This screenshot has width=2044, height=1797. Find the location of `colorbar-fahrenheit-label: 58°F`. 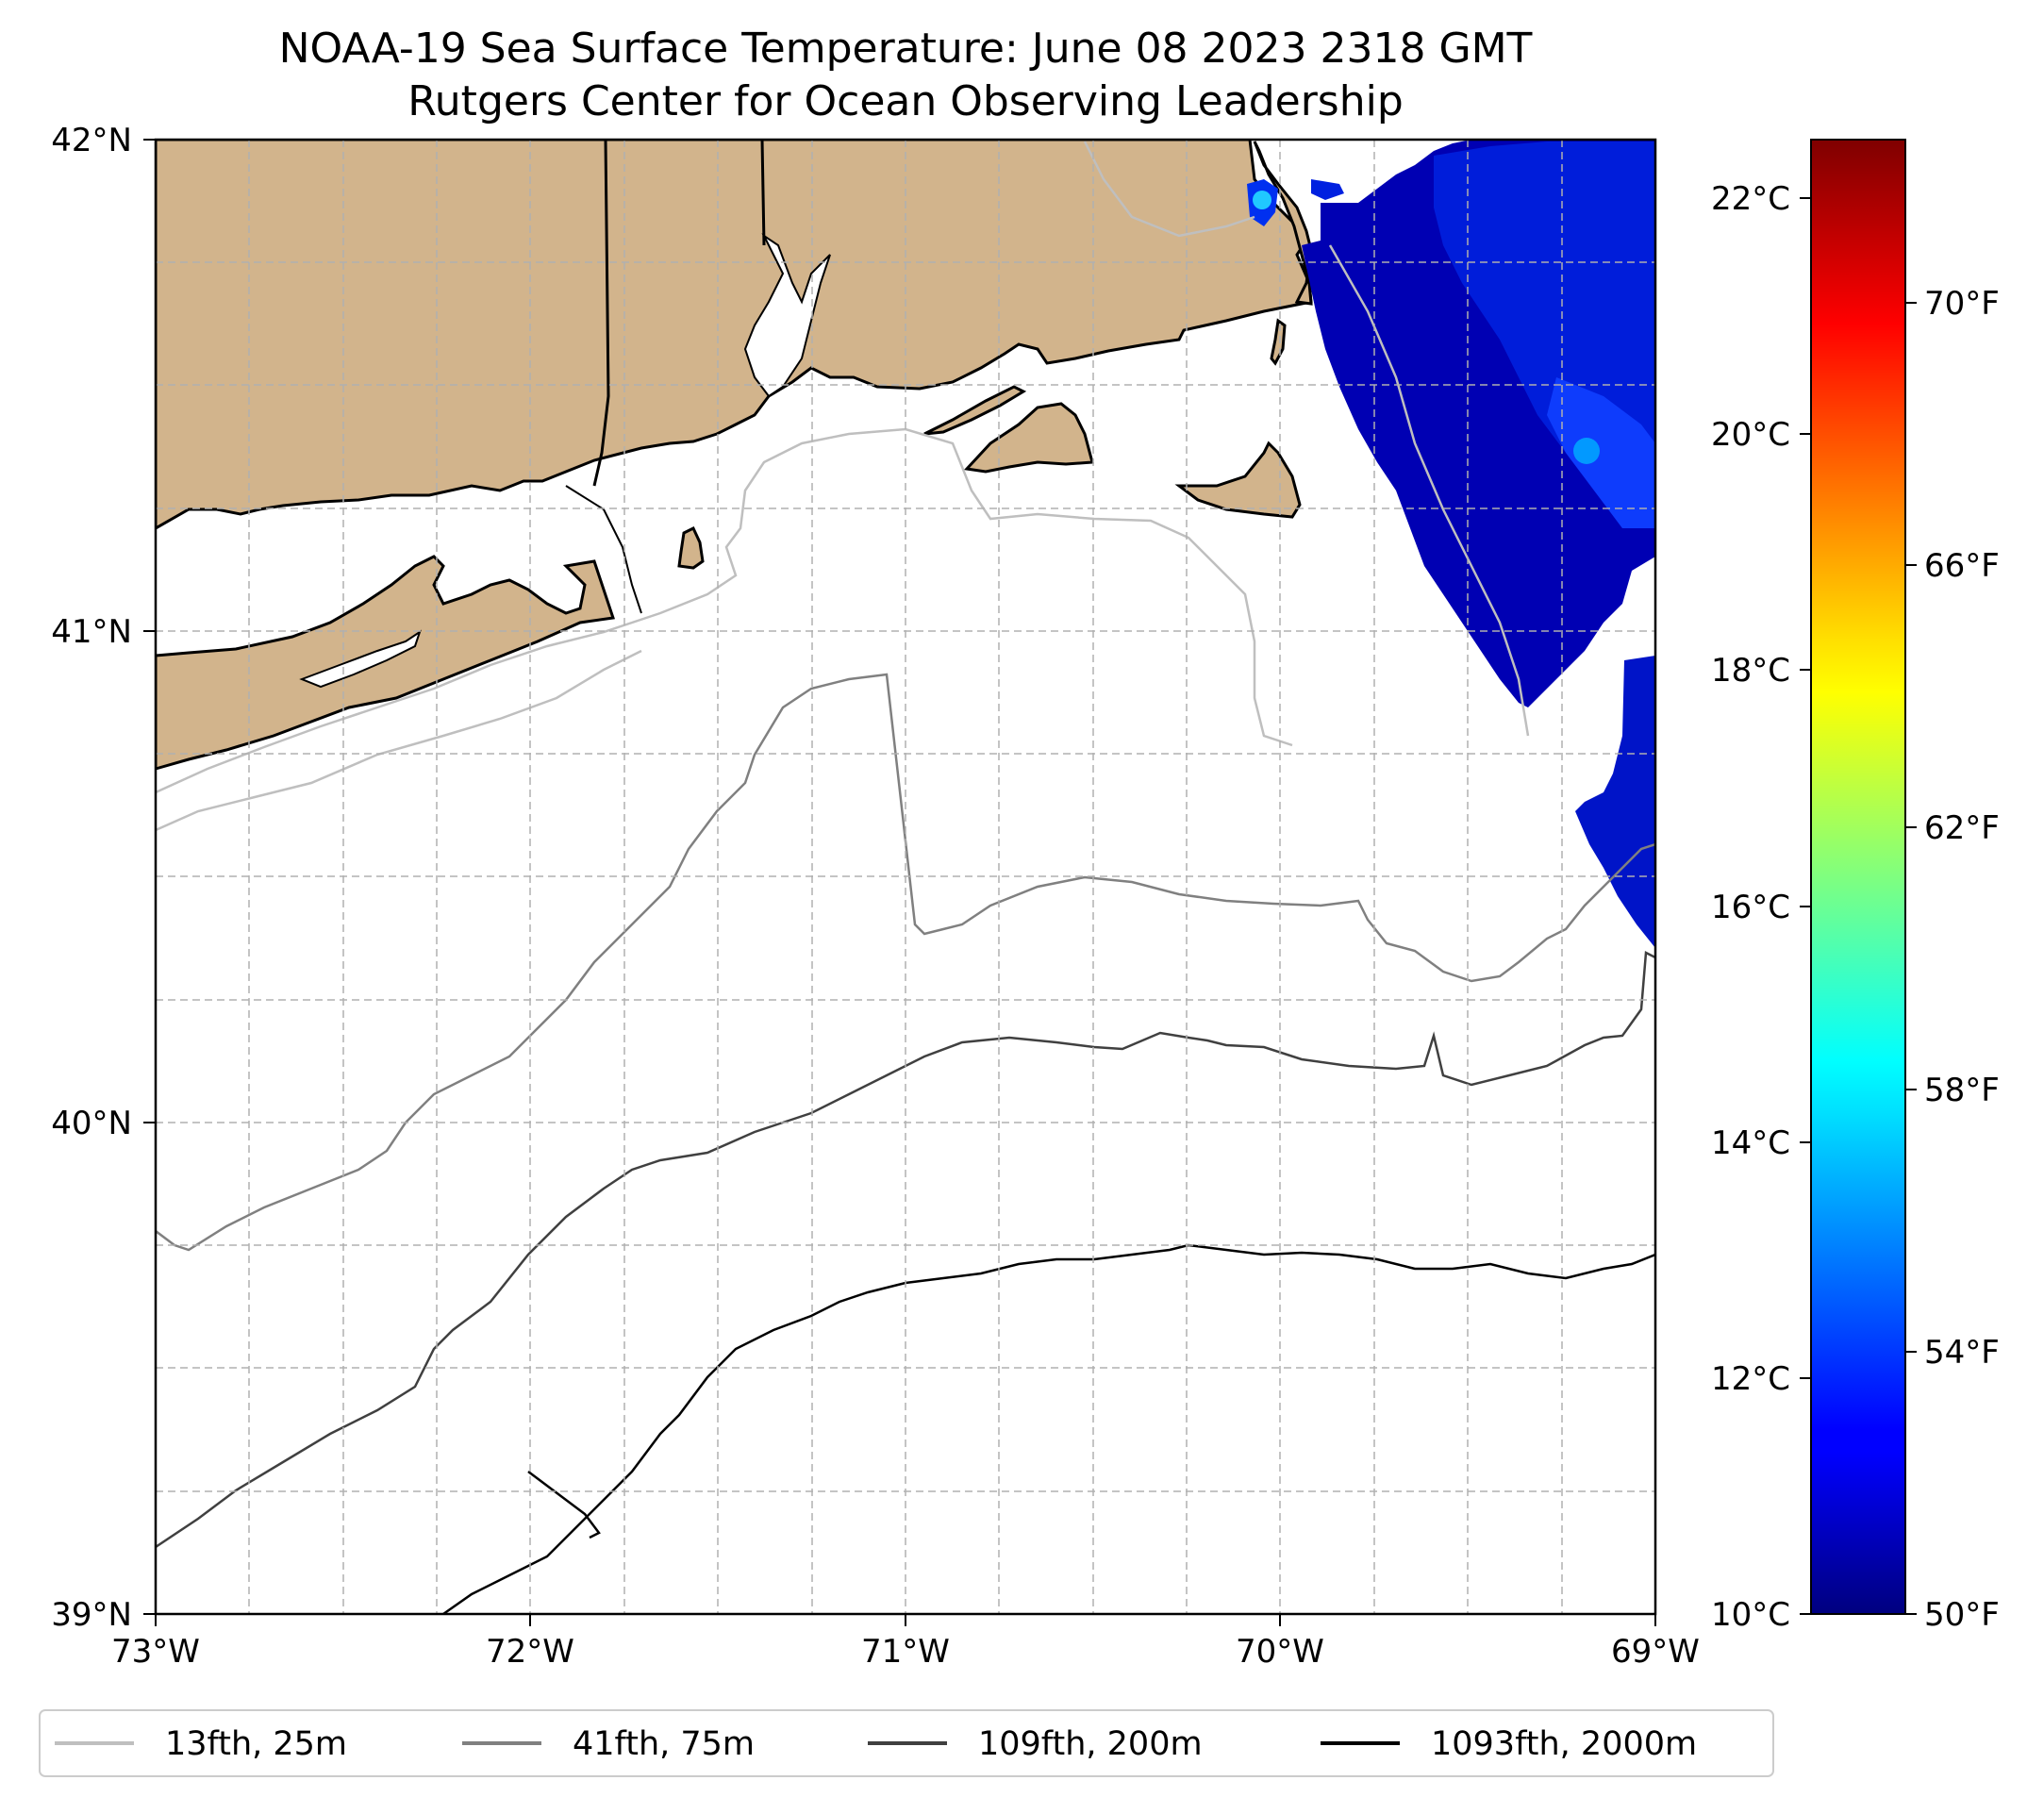

colorbar-fahrenheit-label: 58°F is located at coordinates (1962, 1090).